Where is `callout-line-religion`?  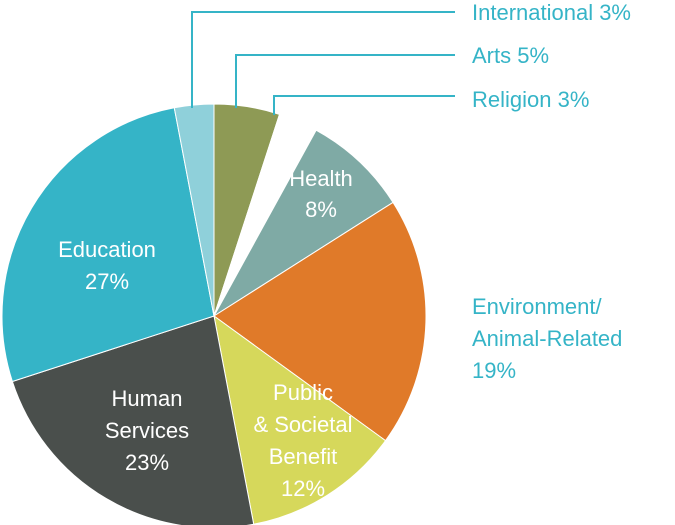
callout-line-religion is located at coordinates (364, 105).